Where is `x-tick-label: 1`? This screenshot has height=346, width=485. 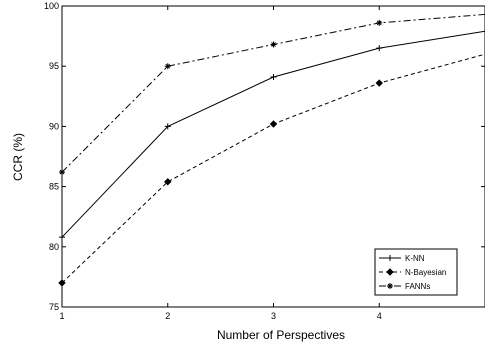 x-tick-label: 1 is located at coordinates (61, 316).